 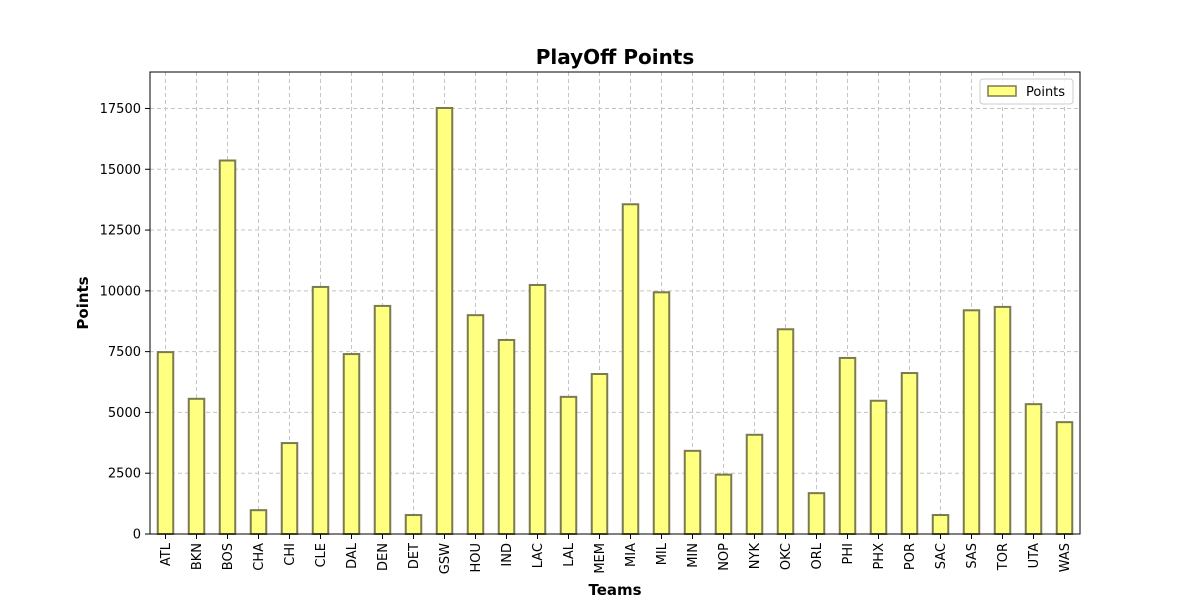 What do you see at coordinates (475, 424) in the screenshot?
I see `bar-hou` at bounding box center [475, 424].